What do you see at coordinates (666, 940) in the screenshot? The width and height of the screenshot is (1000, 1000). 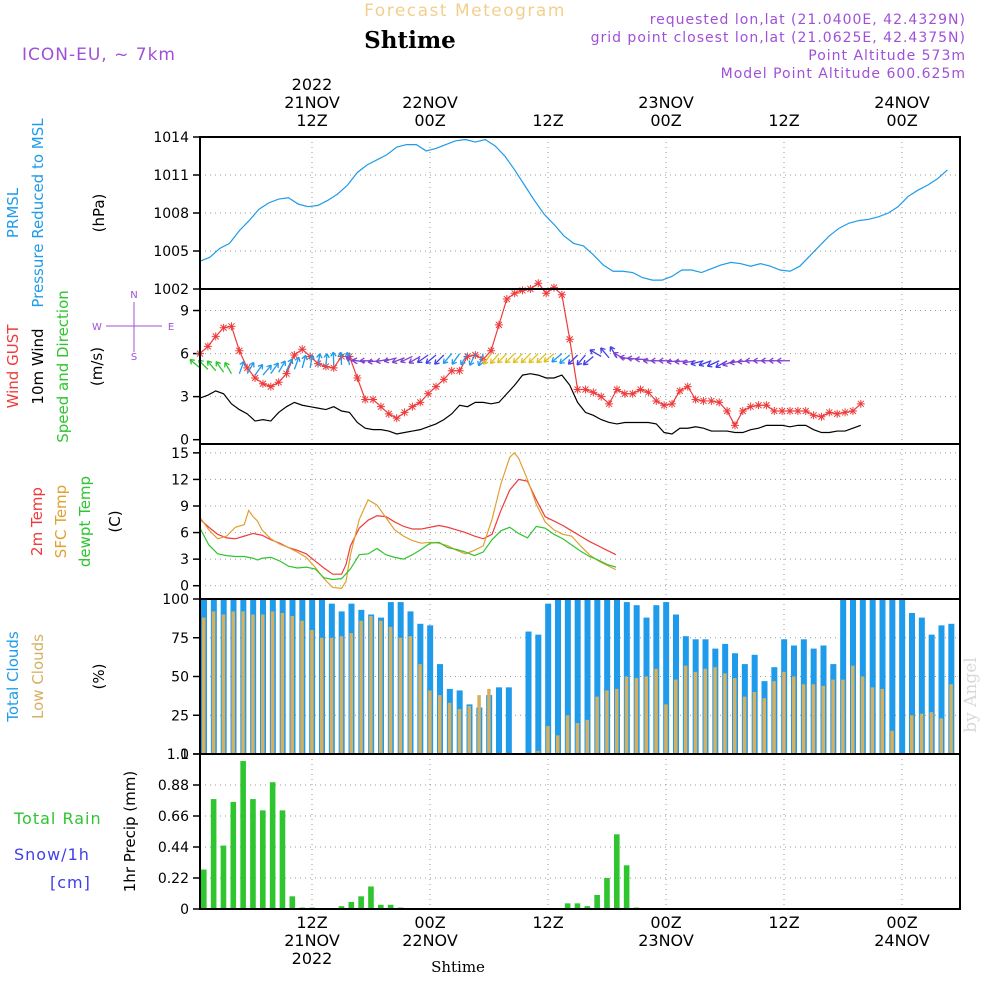 I see `bottom-time-label: 23NOV` at bounding box center [666, 940].